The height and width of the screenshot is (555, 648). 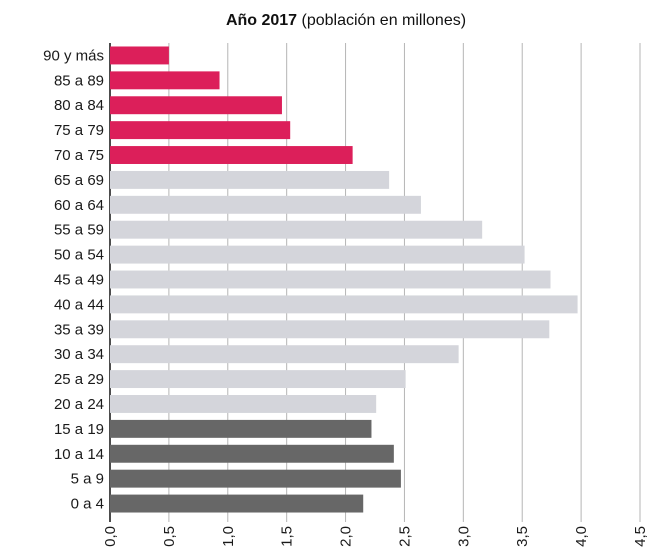 I want to click on category-label: 75 a 79, so click(x=79, y=130).